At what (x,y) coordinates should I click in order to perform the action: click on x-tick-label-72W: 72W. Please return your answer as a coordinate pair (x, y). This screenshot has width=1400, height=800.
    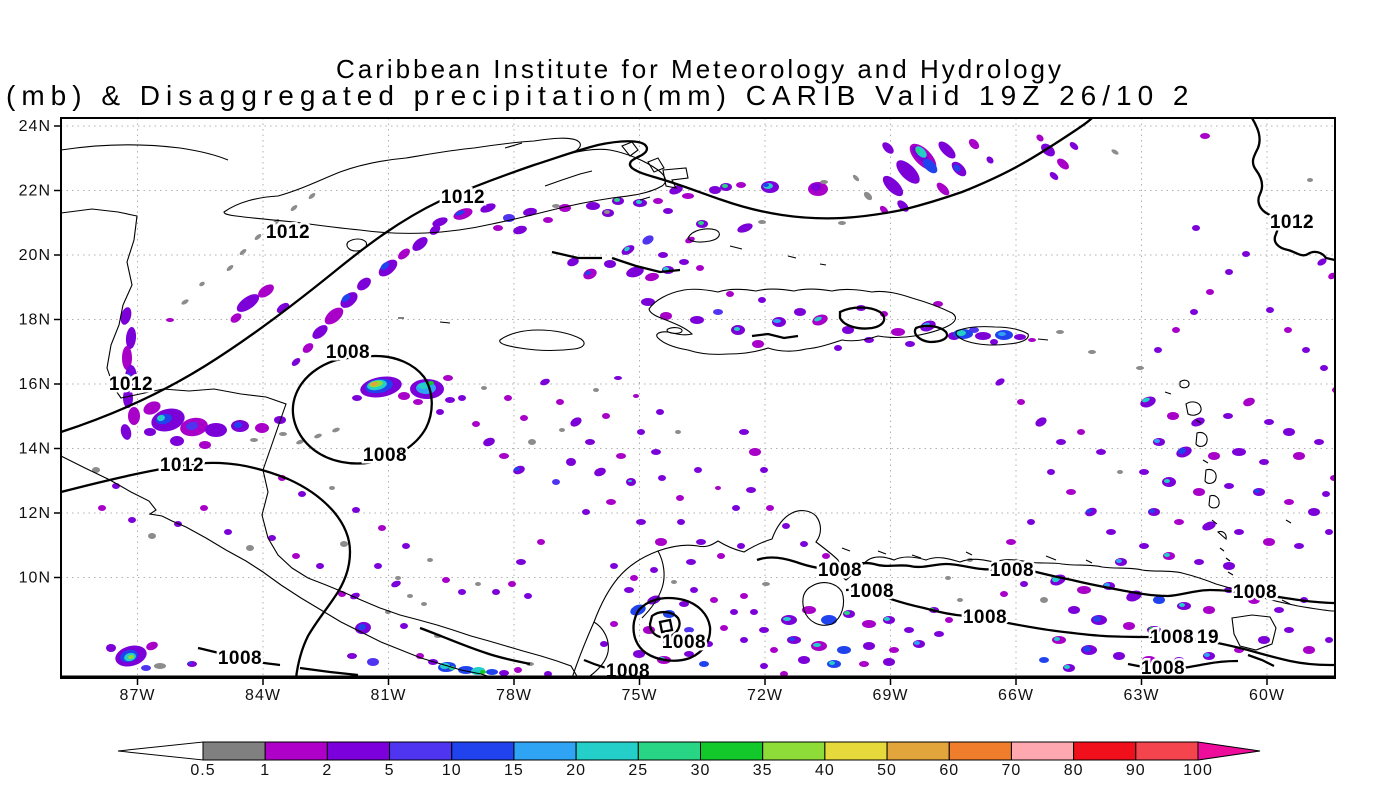
    Looking at the image, I should click on (765, 695).